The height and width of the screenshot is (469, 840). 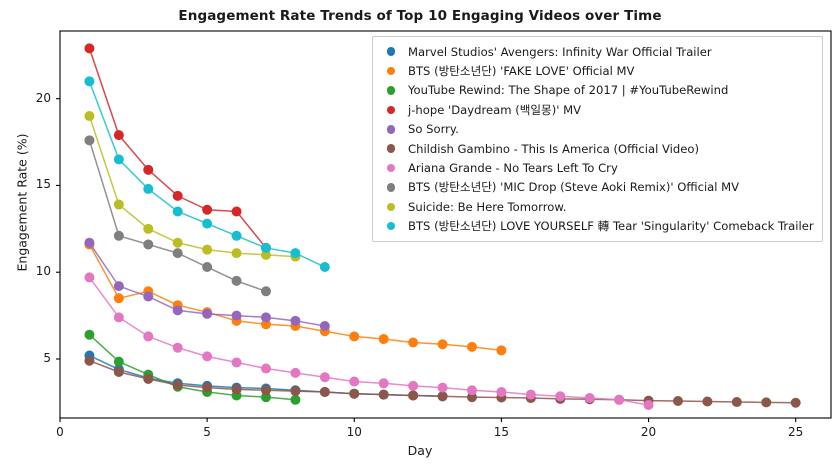 What do you see at coordinates (420, 450) in the screenshot?
I see `x-axis-label: Day` at bounding box center [420, 450].